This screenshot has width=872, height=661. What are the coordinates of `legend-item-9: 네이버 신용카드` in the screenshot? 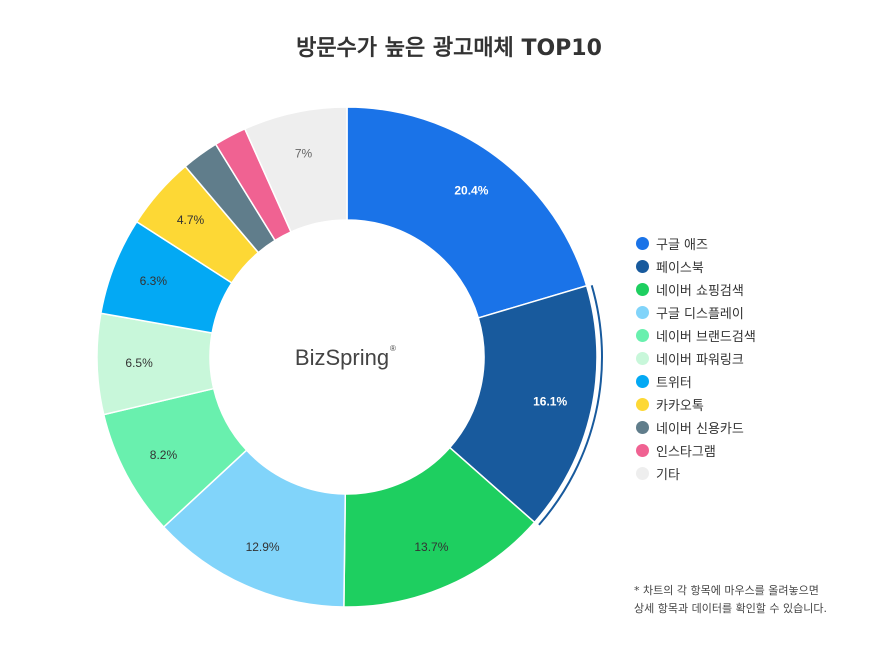 It's located at (696, 427).